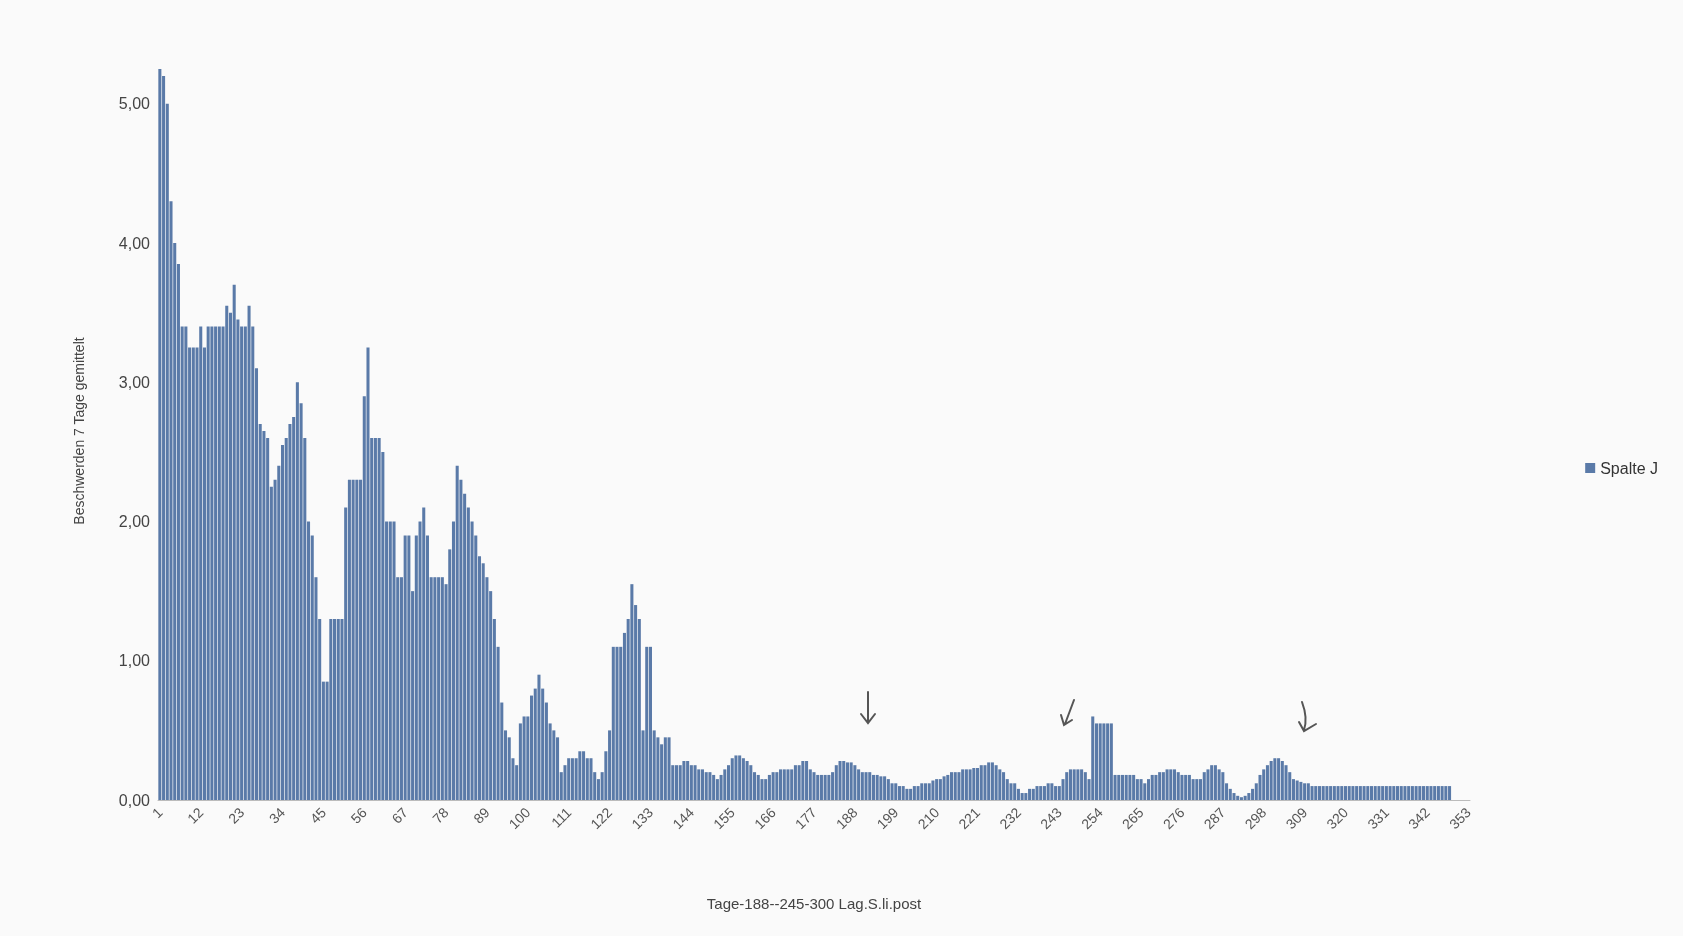 The width and height of the screenshot is (1683, 936). I want to click on x-tick-label: 353, so click(1459, 818).